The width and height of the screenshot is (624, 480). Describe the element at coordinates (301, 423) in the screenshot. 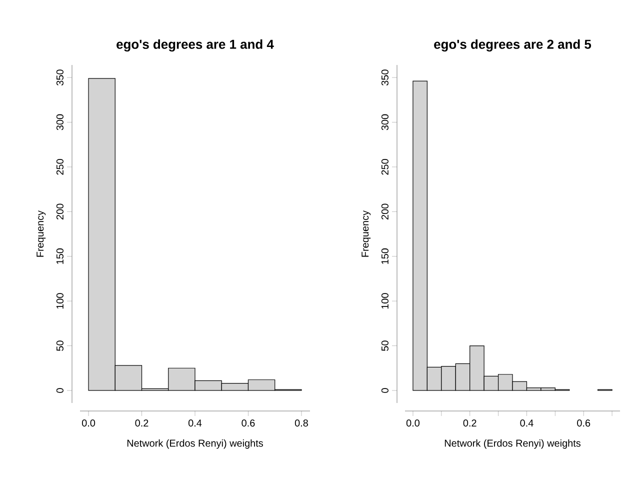

I see `x-tick-label: 0.8` at that location.